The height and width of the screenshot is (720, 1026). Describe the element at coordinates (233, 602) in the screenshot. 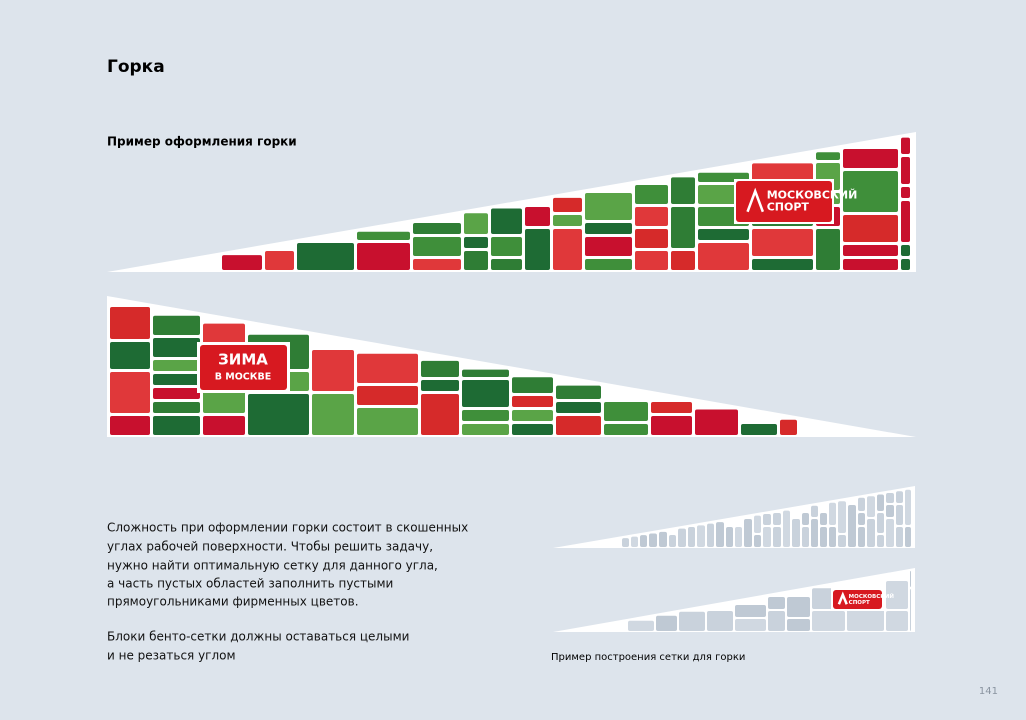

I see `body-line: прямоугольниками фирменных цветов.` at that location.